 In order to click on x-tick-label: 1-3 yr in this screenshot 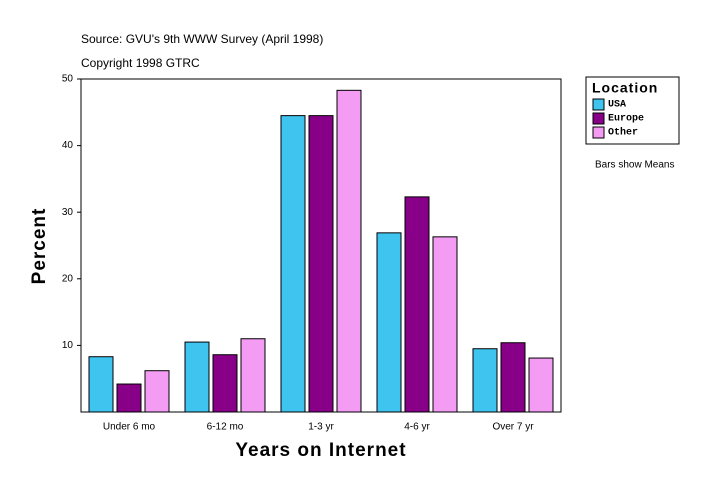, I will do `click(321, 427)`.